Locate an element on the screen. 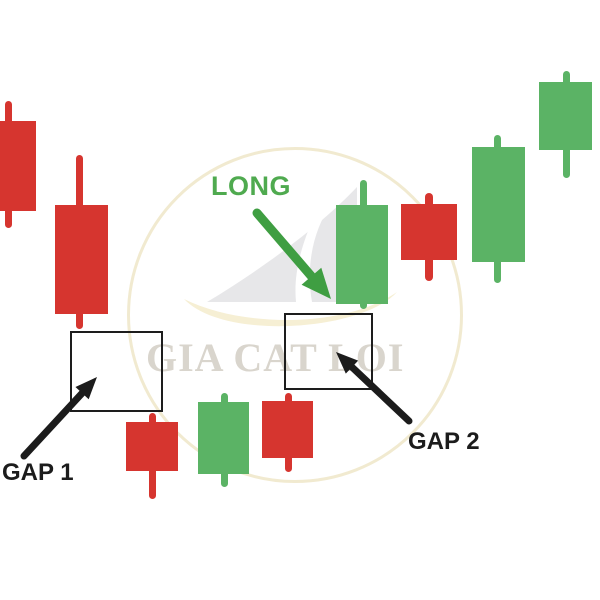  candle-7-bearish-body is located at coordinates (429, 232).